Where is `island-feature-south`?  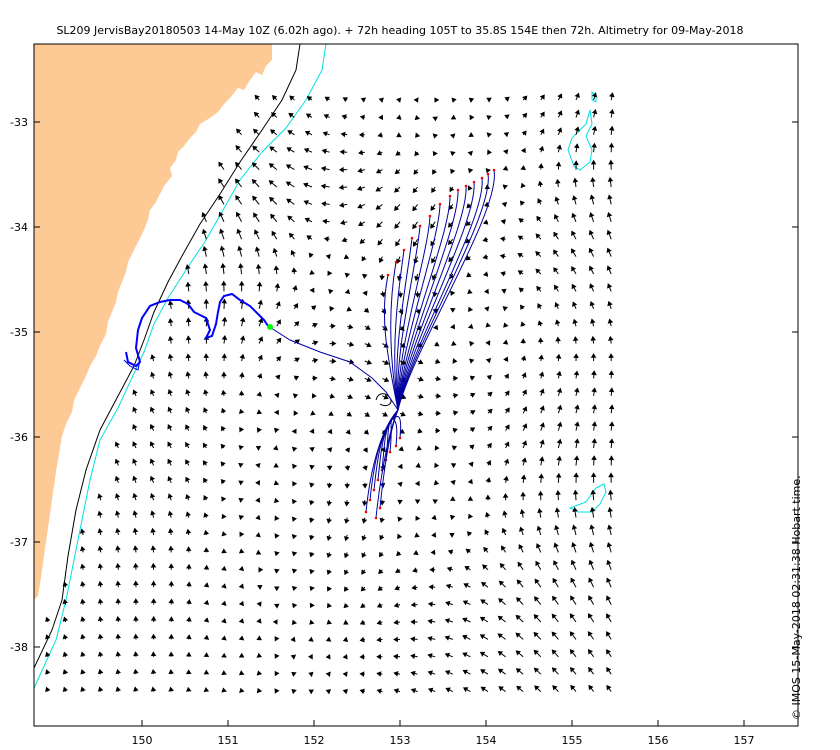
island-feature-south is located at coordinates (587, 498).